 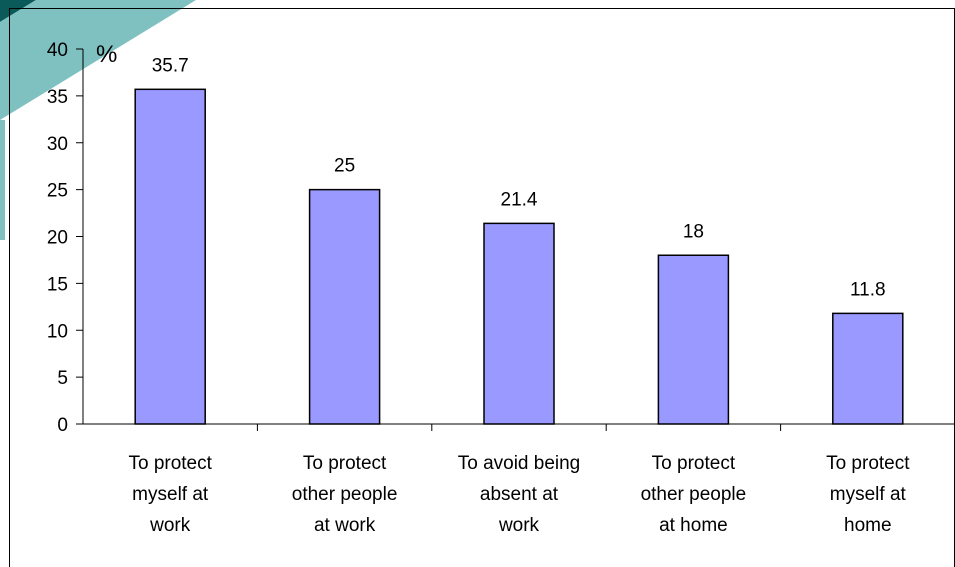 I want to click on category-label: To protect other people at home, so click(x=694, y=494).